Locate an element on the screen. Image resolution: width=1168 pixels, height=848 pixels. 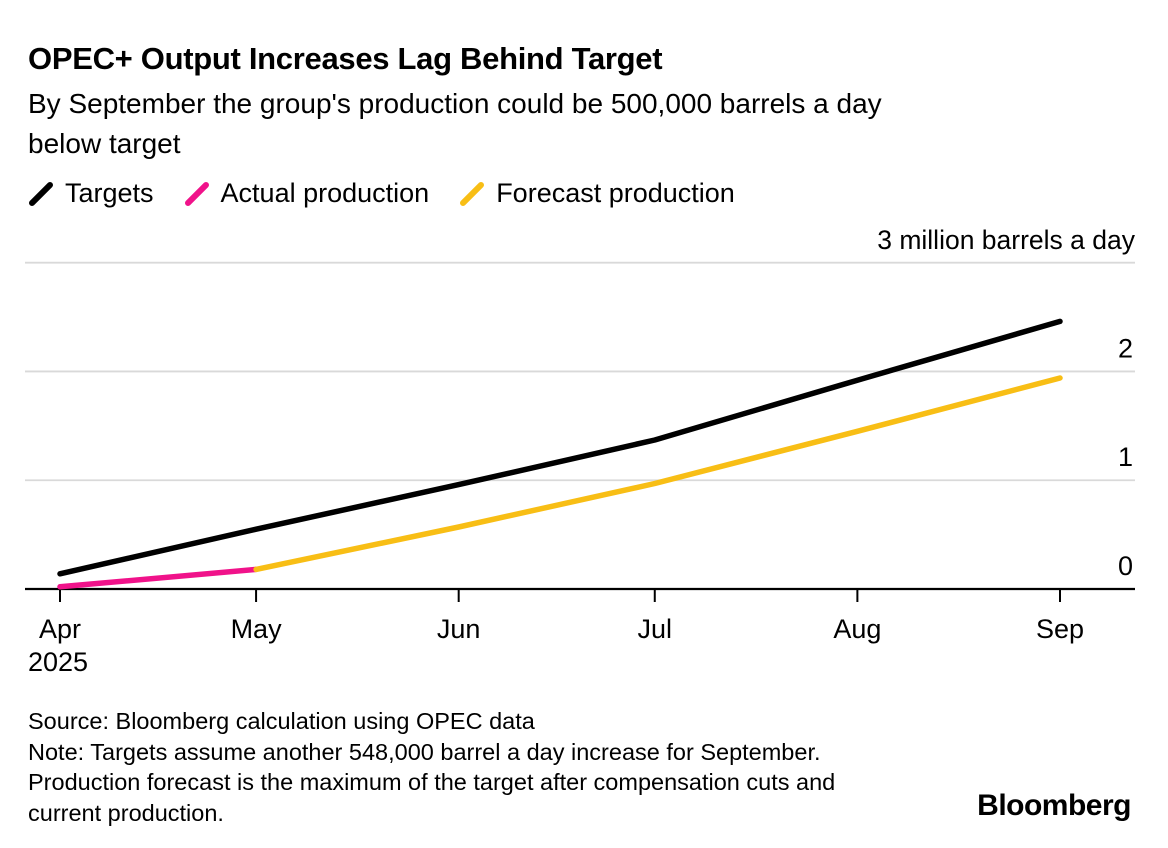
legend-label-targets: Targets is located at coordinates (109, 193).